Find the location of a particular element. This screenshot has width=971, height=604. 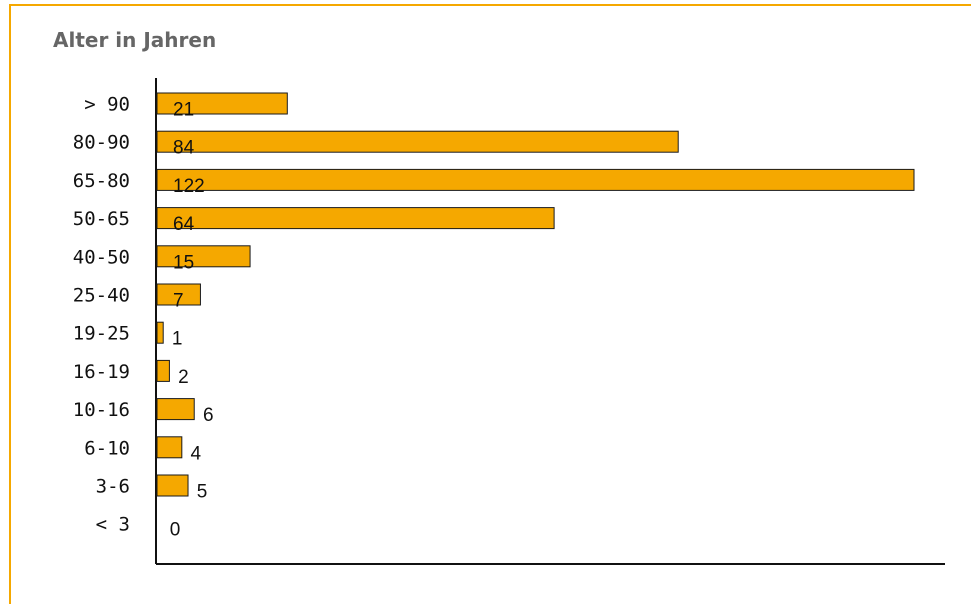

category-label: 10-16 is located at coordinates (101, 410).